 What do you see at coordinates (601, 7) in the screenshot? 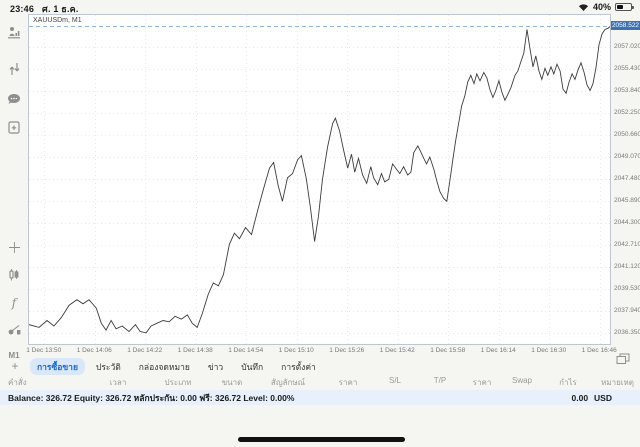
I see `battery-percent: 40%` at bounding box center [601, 7].